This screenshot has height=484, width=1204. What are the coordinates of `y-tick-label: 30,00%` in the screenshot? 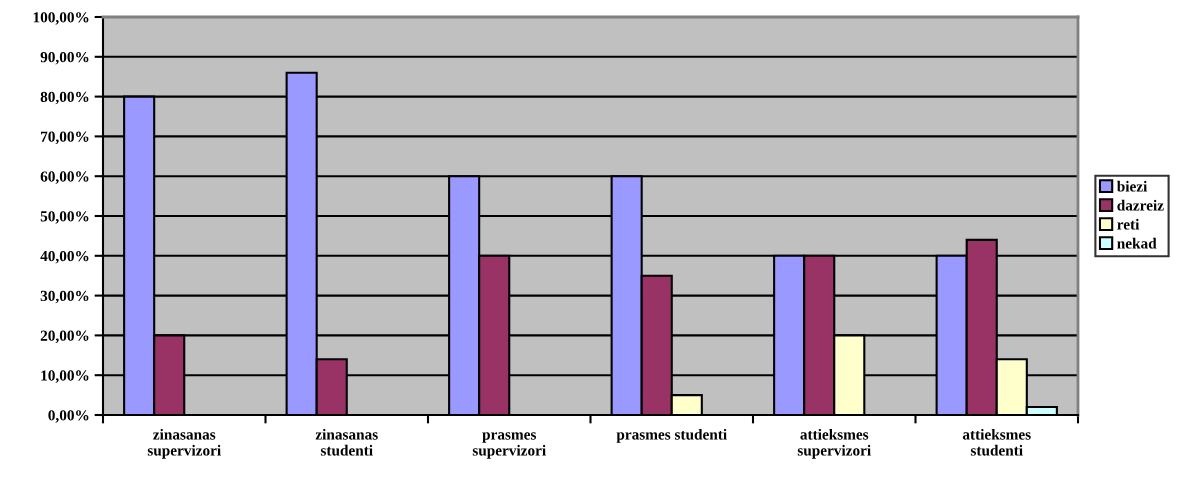 It's located at (64, 297).